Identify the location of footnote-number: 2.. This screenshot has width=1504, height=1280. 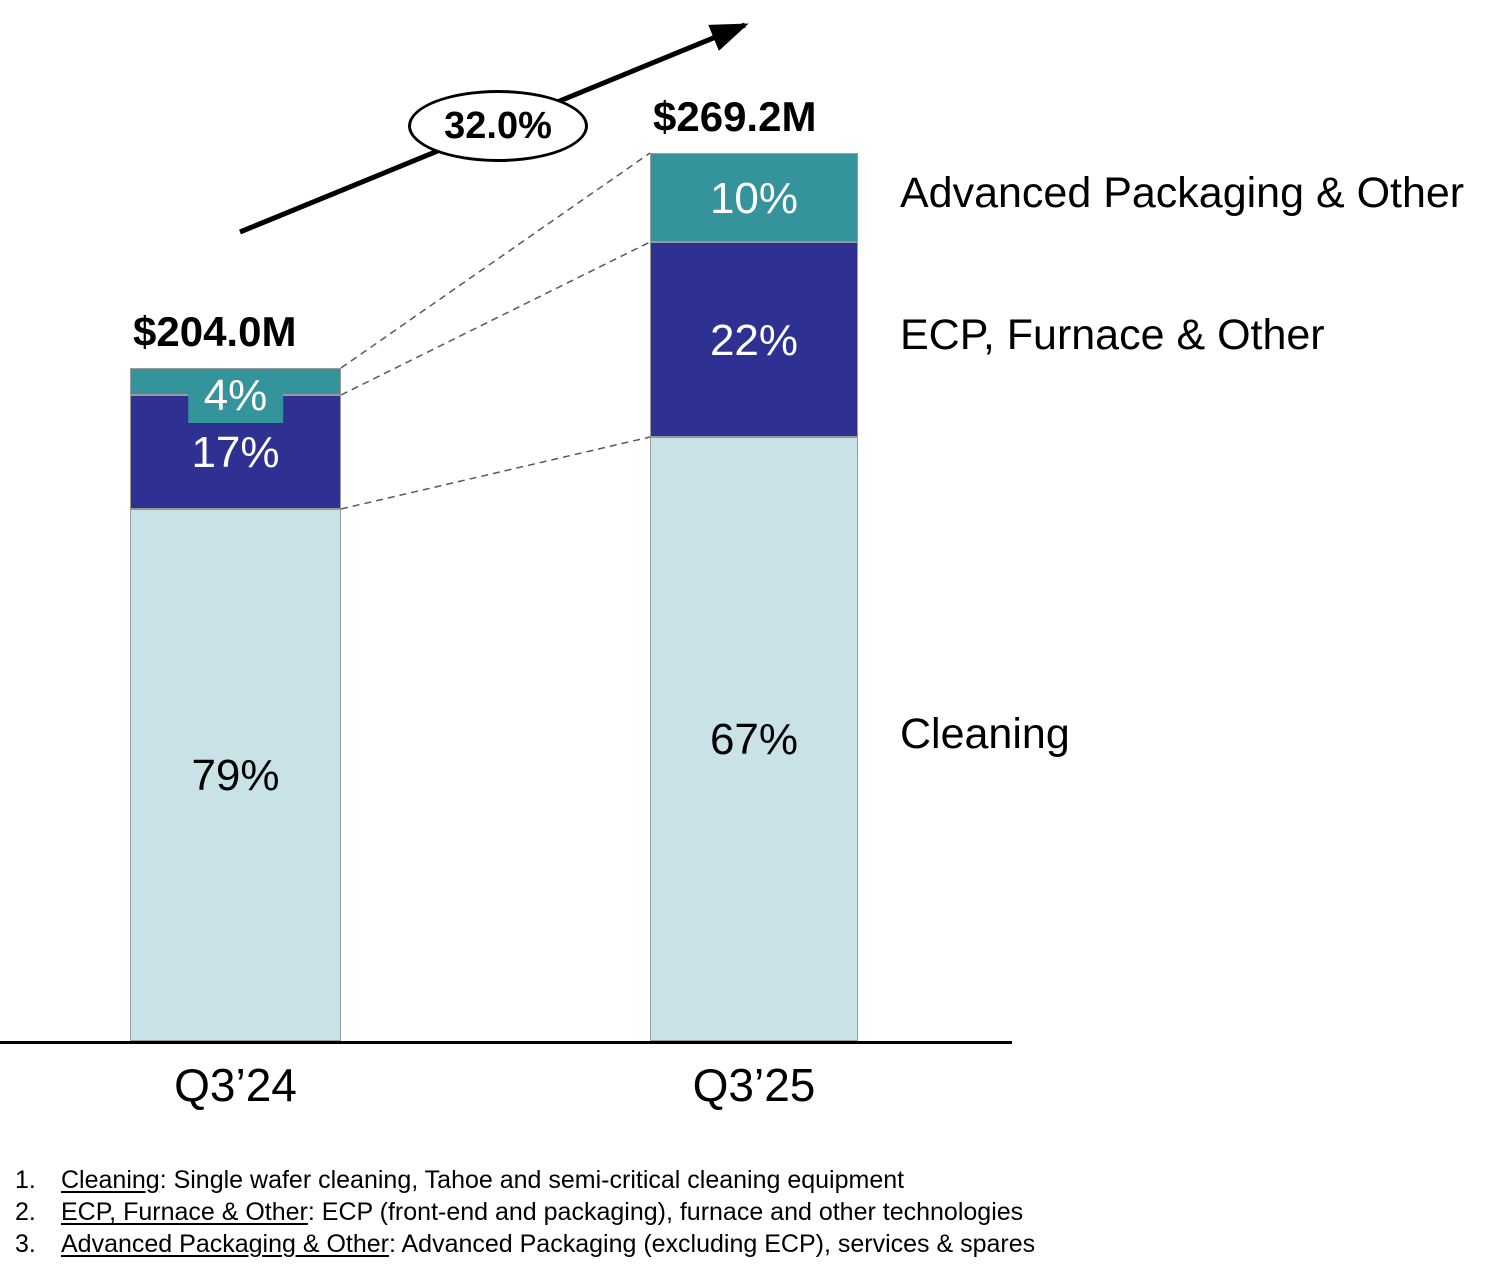
(25, 1212).